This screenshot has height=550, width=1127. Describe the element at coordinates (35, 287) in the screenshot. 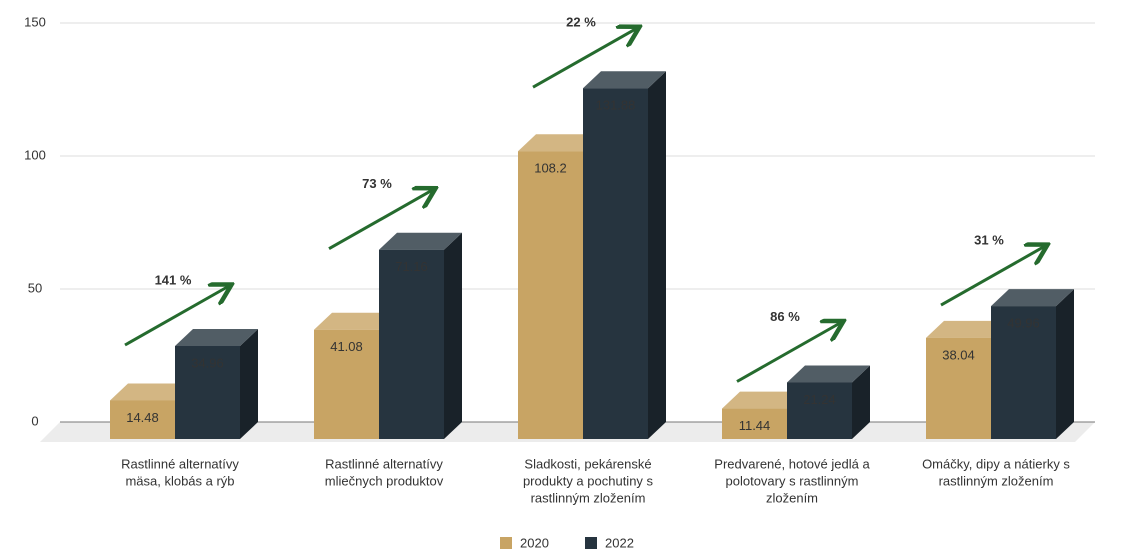

I see `y-tick-label: 50` at that location.